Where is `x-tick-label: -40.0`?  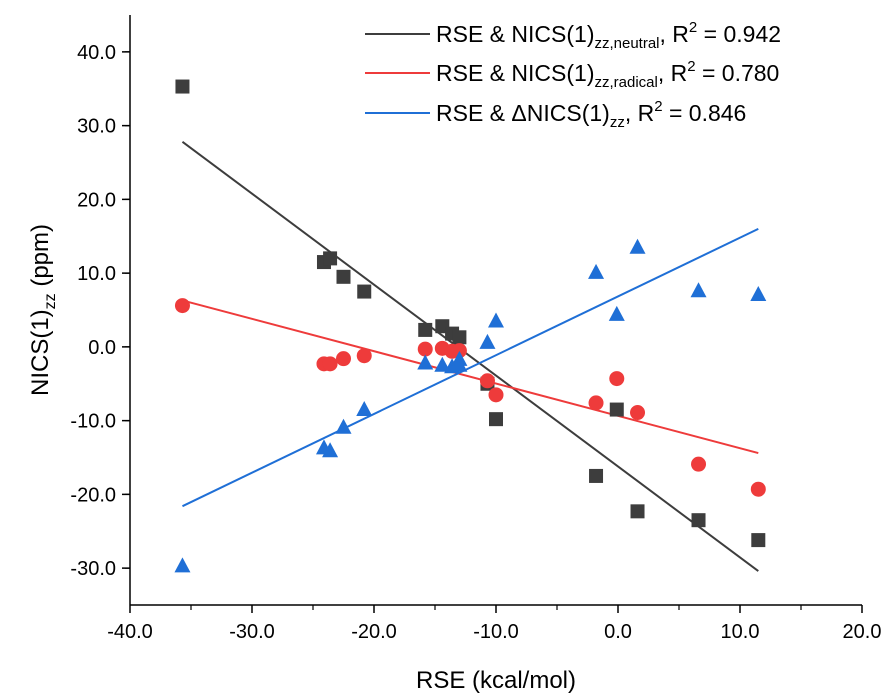 x-tick-label: -40.0 is located at coordinates (130, 632).